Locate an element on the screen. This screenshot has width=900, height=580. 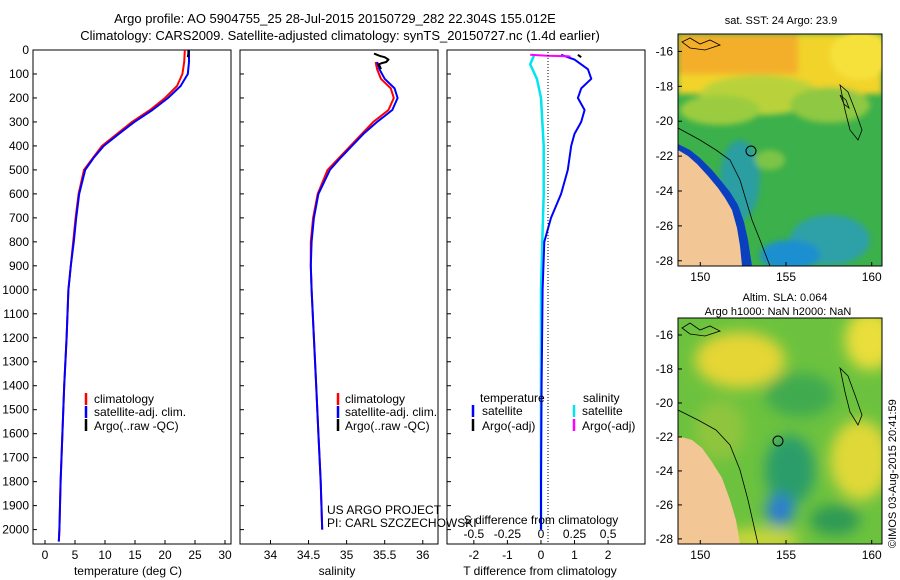
depth-tick-label: 100 is located at coordinates (19, 74).